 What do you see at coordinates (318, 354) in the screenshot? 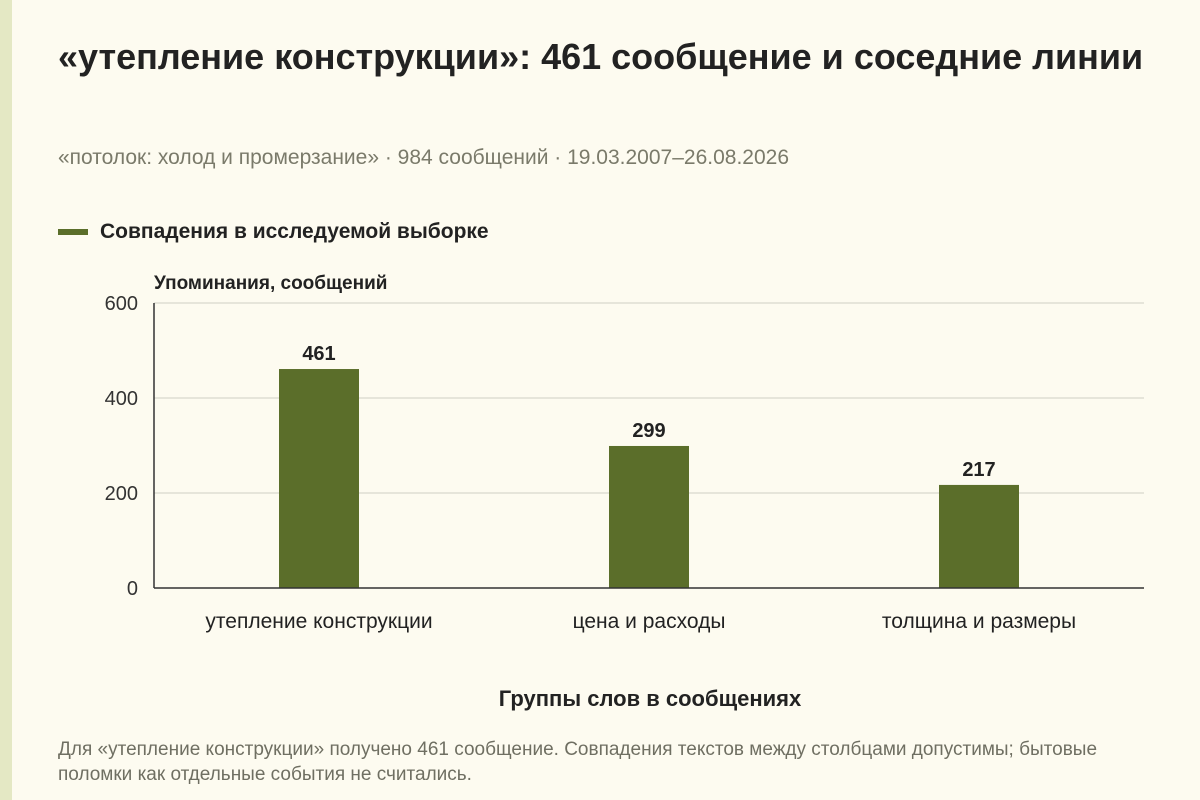
I see `bar-value-label: 461` at bounding box center [318, 354].